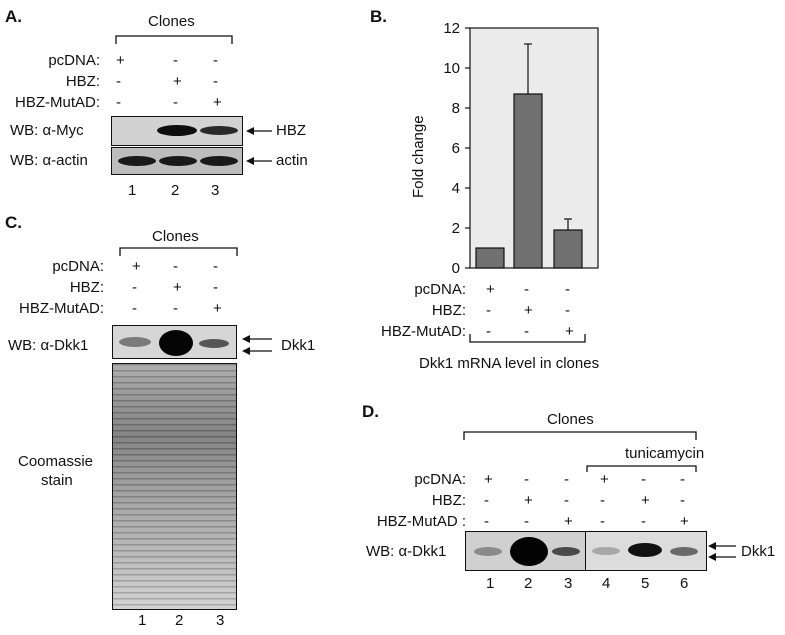 Image resolution: width=785 pixels, height=635 pixels. Describe the element at coordinates (48, 345) in the screenshot. I see `wb-dkk1-label-c: WB: α-Dkk1` at that location.